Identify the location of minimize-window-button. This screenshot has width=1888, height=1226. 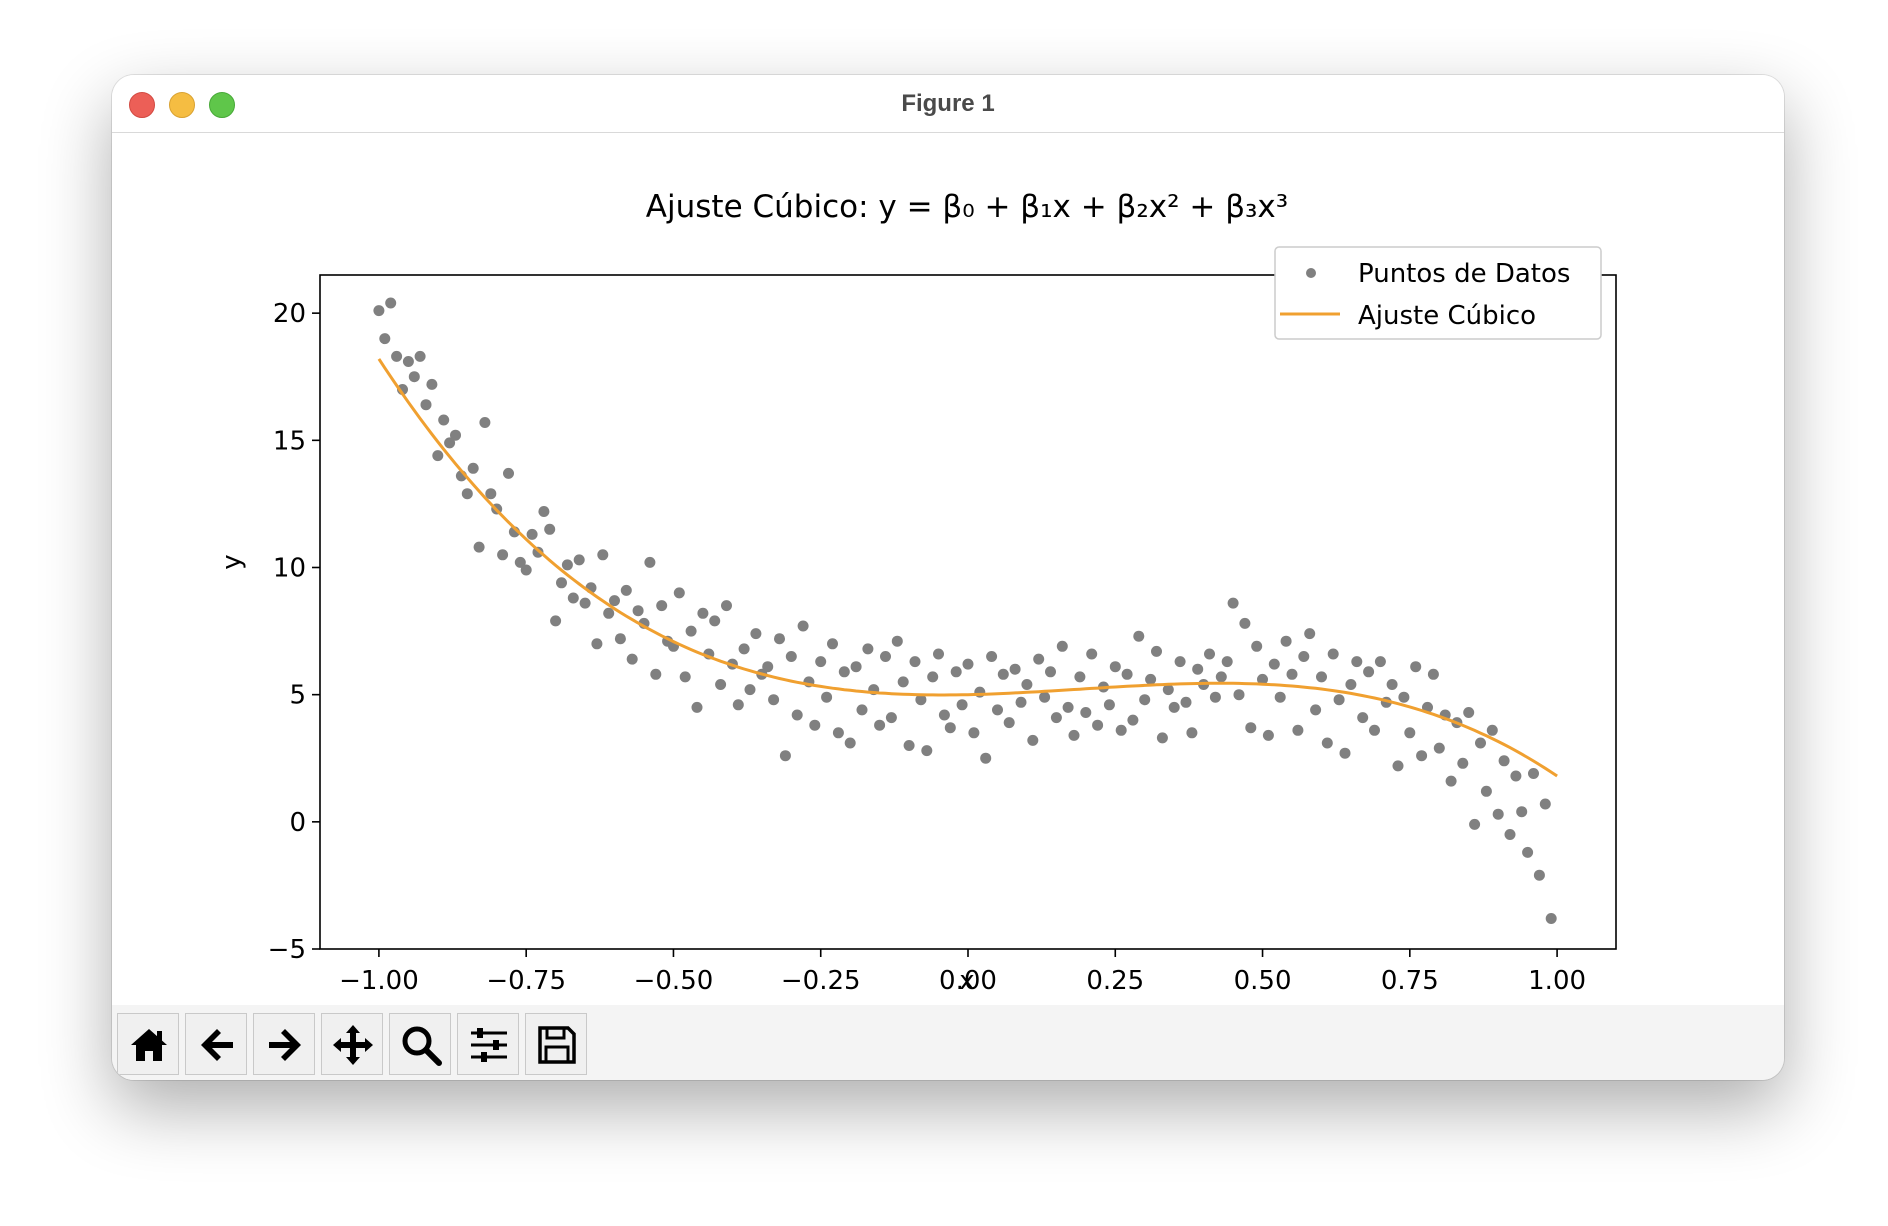
(182, 105).